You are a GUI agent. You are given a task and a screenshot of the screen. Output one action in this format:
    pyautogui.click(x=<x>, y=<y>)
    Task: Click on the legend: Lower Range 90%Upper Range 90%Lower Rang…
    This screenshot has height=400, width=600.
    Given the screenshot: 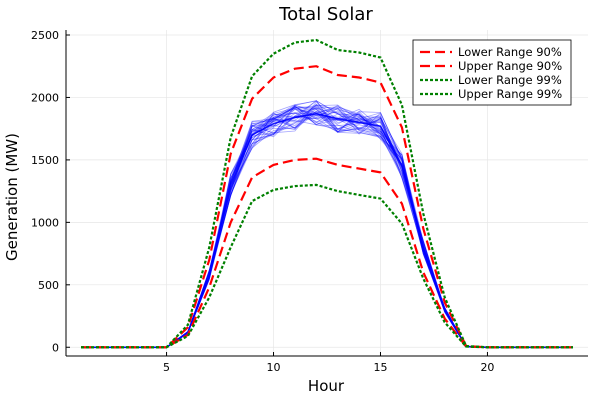 What is the action you would take?
    pyautogui.click(x=492, y=72)
    